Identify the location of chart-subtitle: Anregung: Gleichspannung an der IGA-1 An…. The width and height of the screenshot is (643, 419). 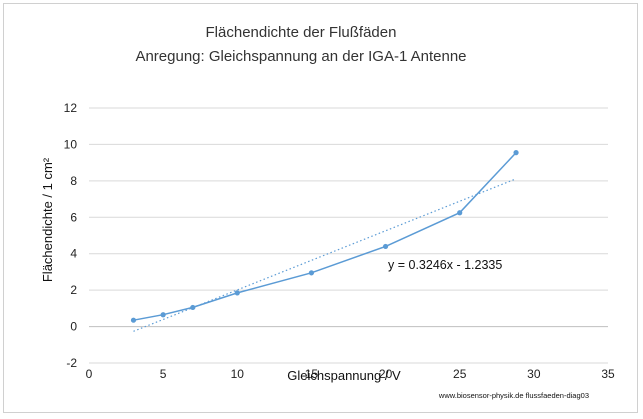
(300, 56).